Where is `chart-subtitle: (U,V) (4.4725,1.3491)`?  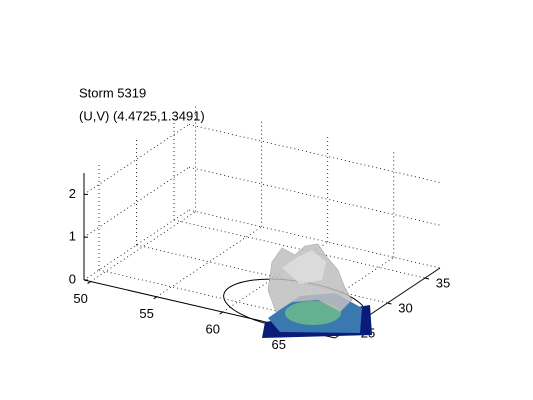
chart-subtitle: (U,V) (4.4725,1.3491) is located at coordinates (142, 115).